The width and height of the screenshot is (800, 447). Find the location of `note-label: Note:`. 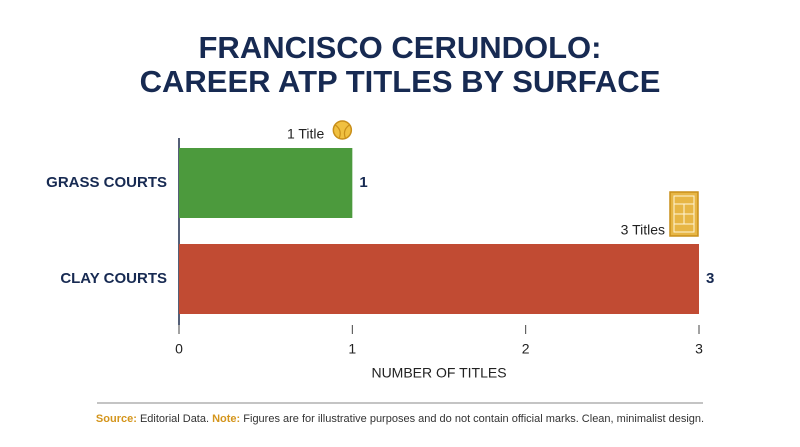

note-label: Note: is located at coordinates (226, 419).